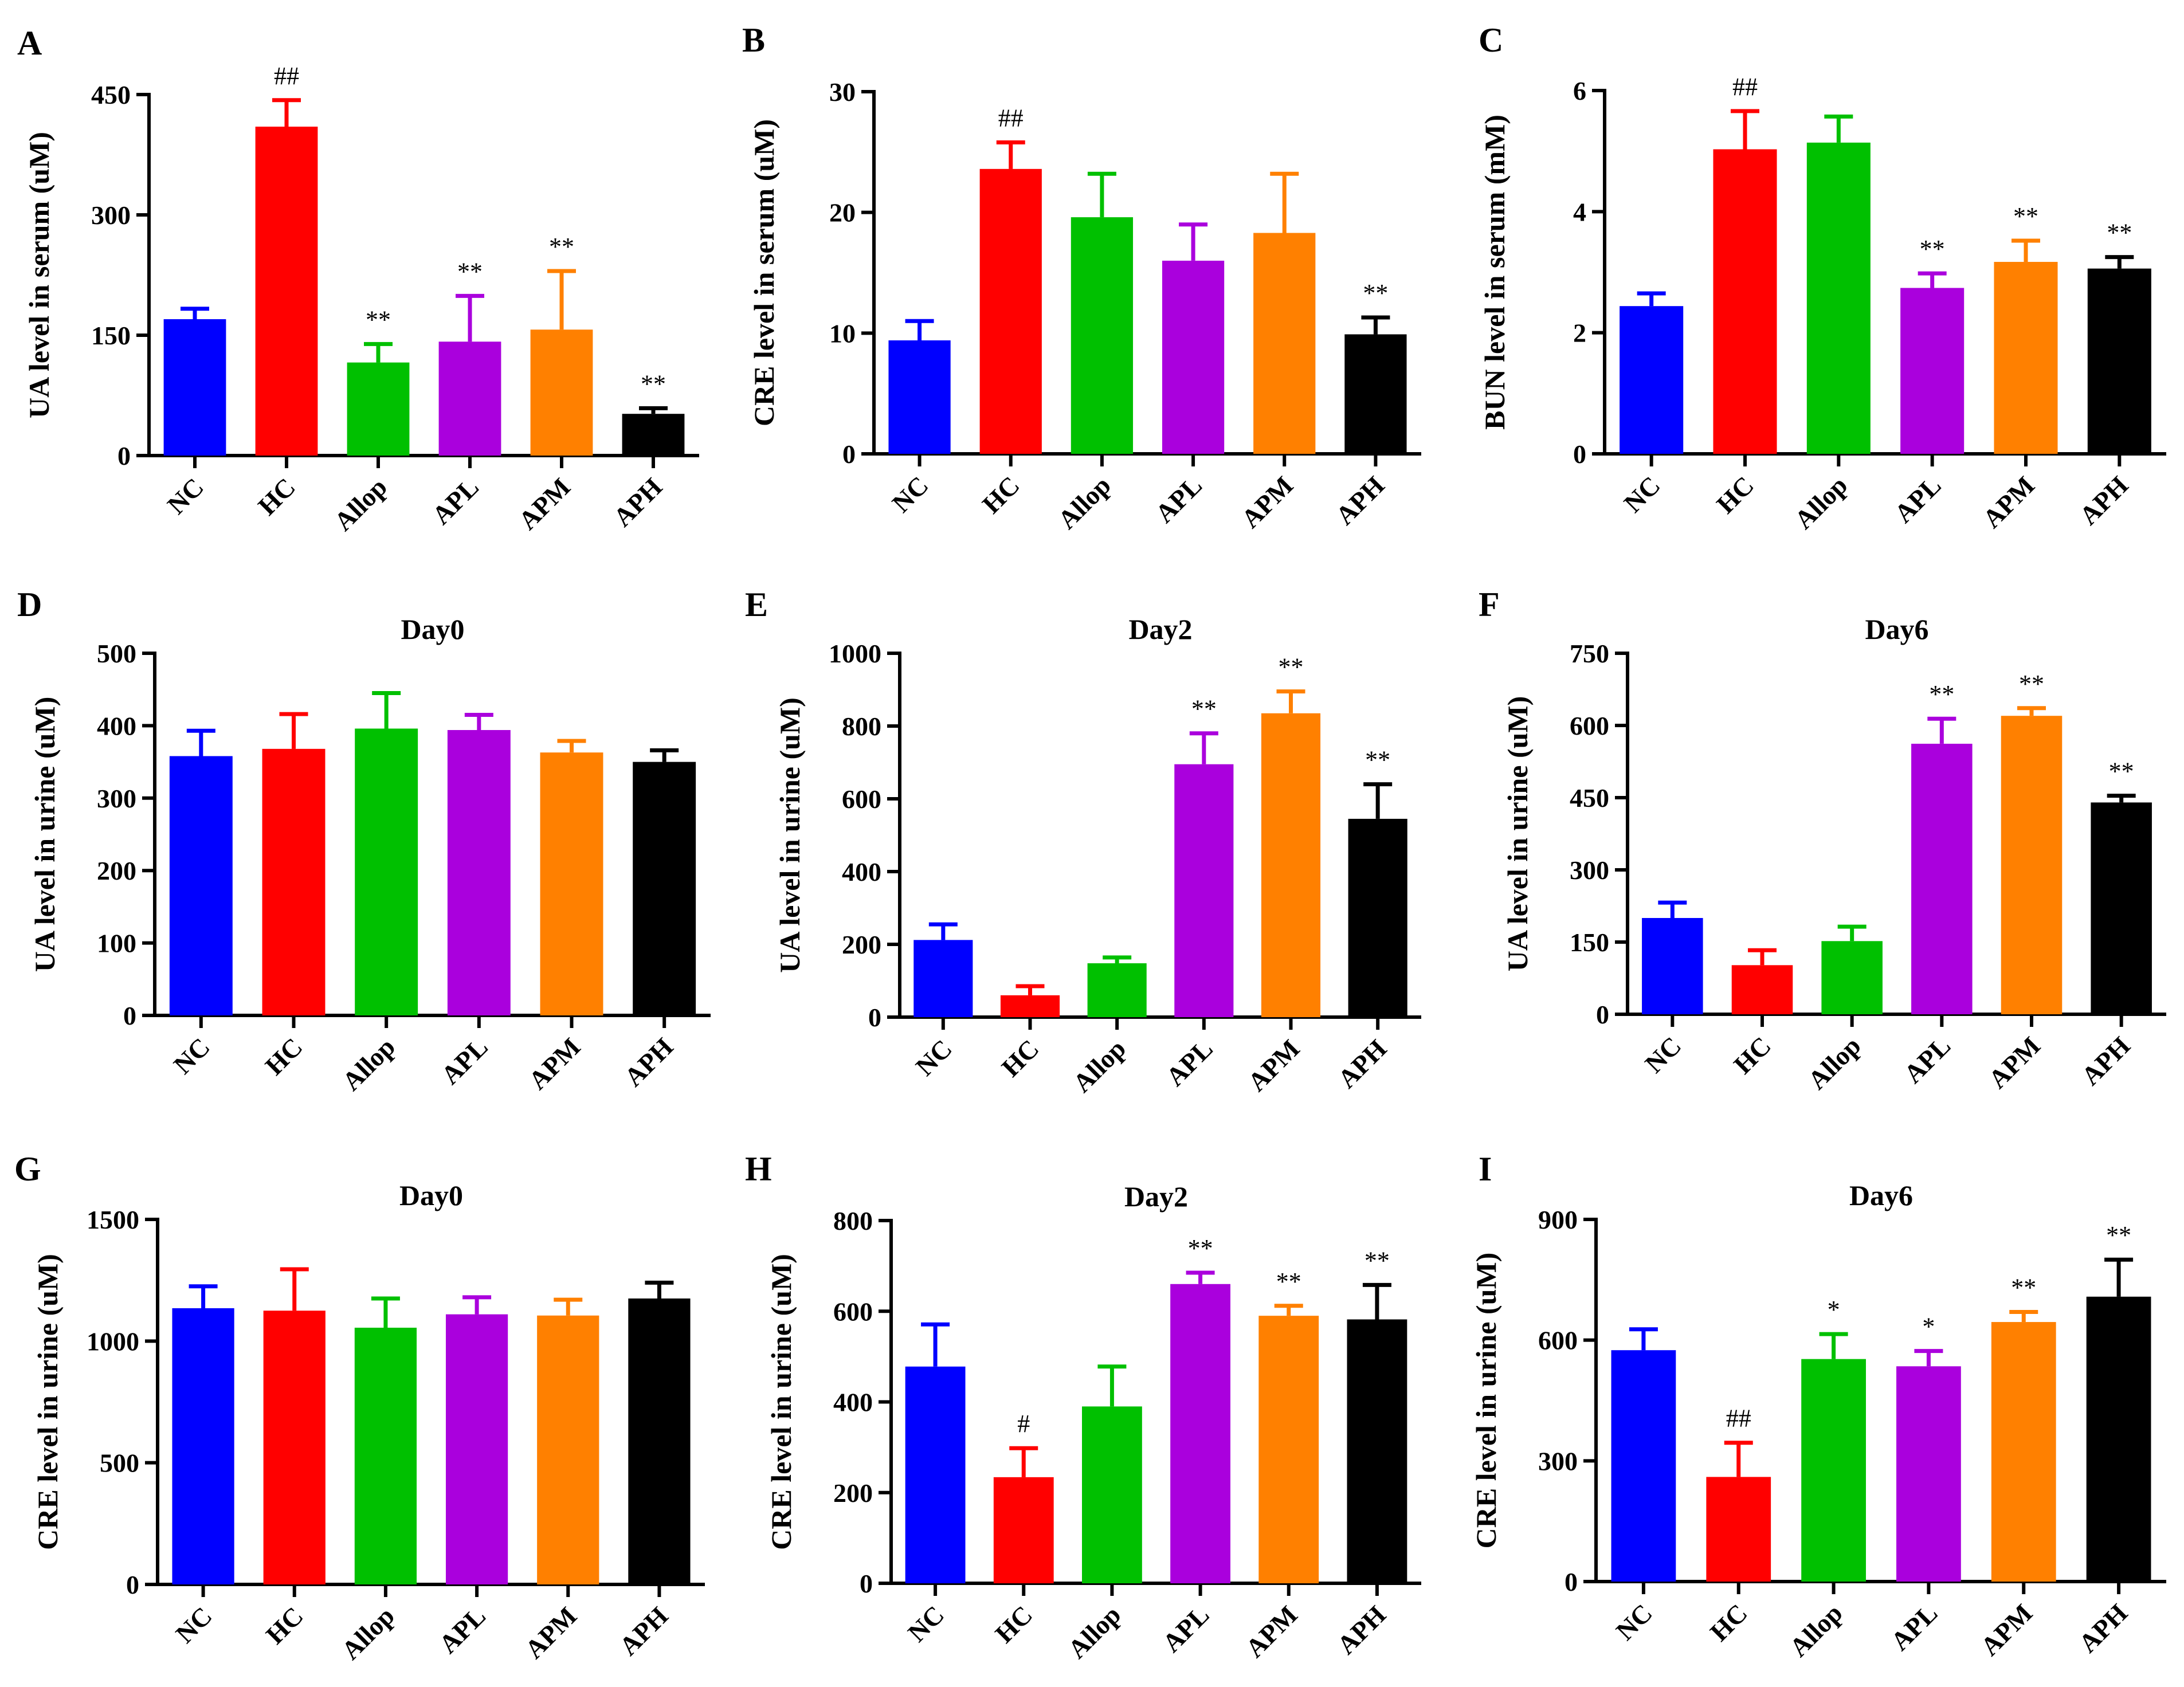  I want to click on y-tick-label: 1500, so click(113, 1219).